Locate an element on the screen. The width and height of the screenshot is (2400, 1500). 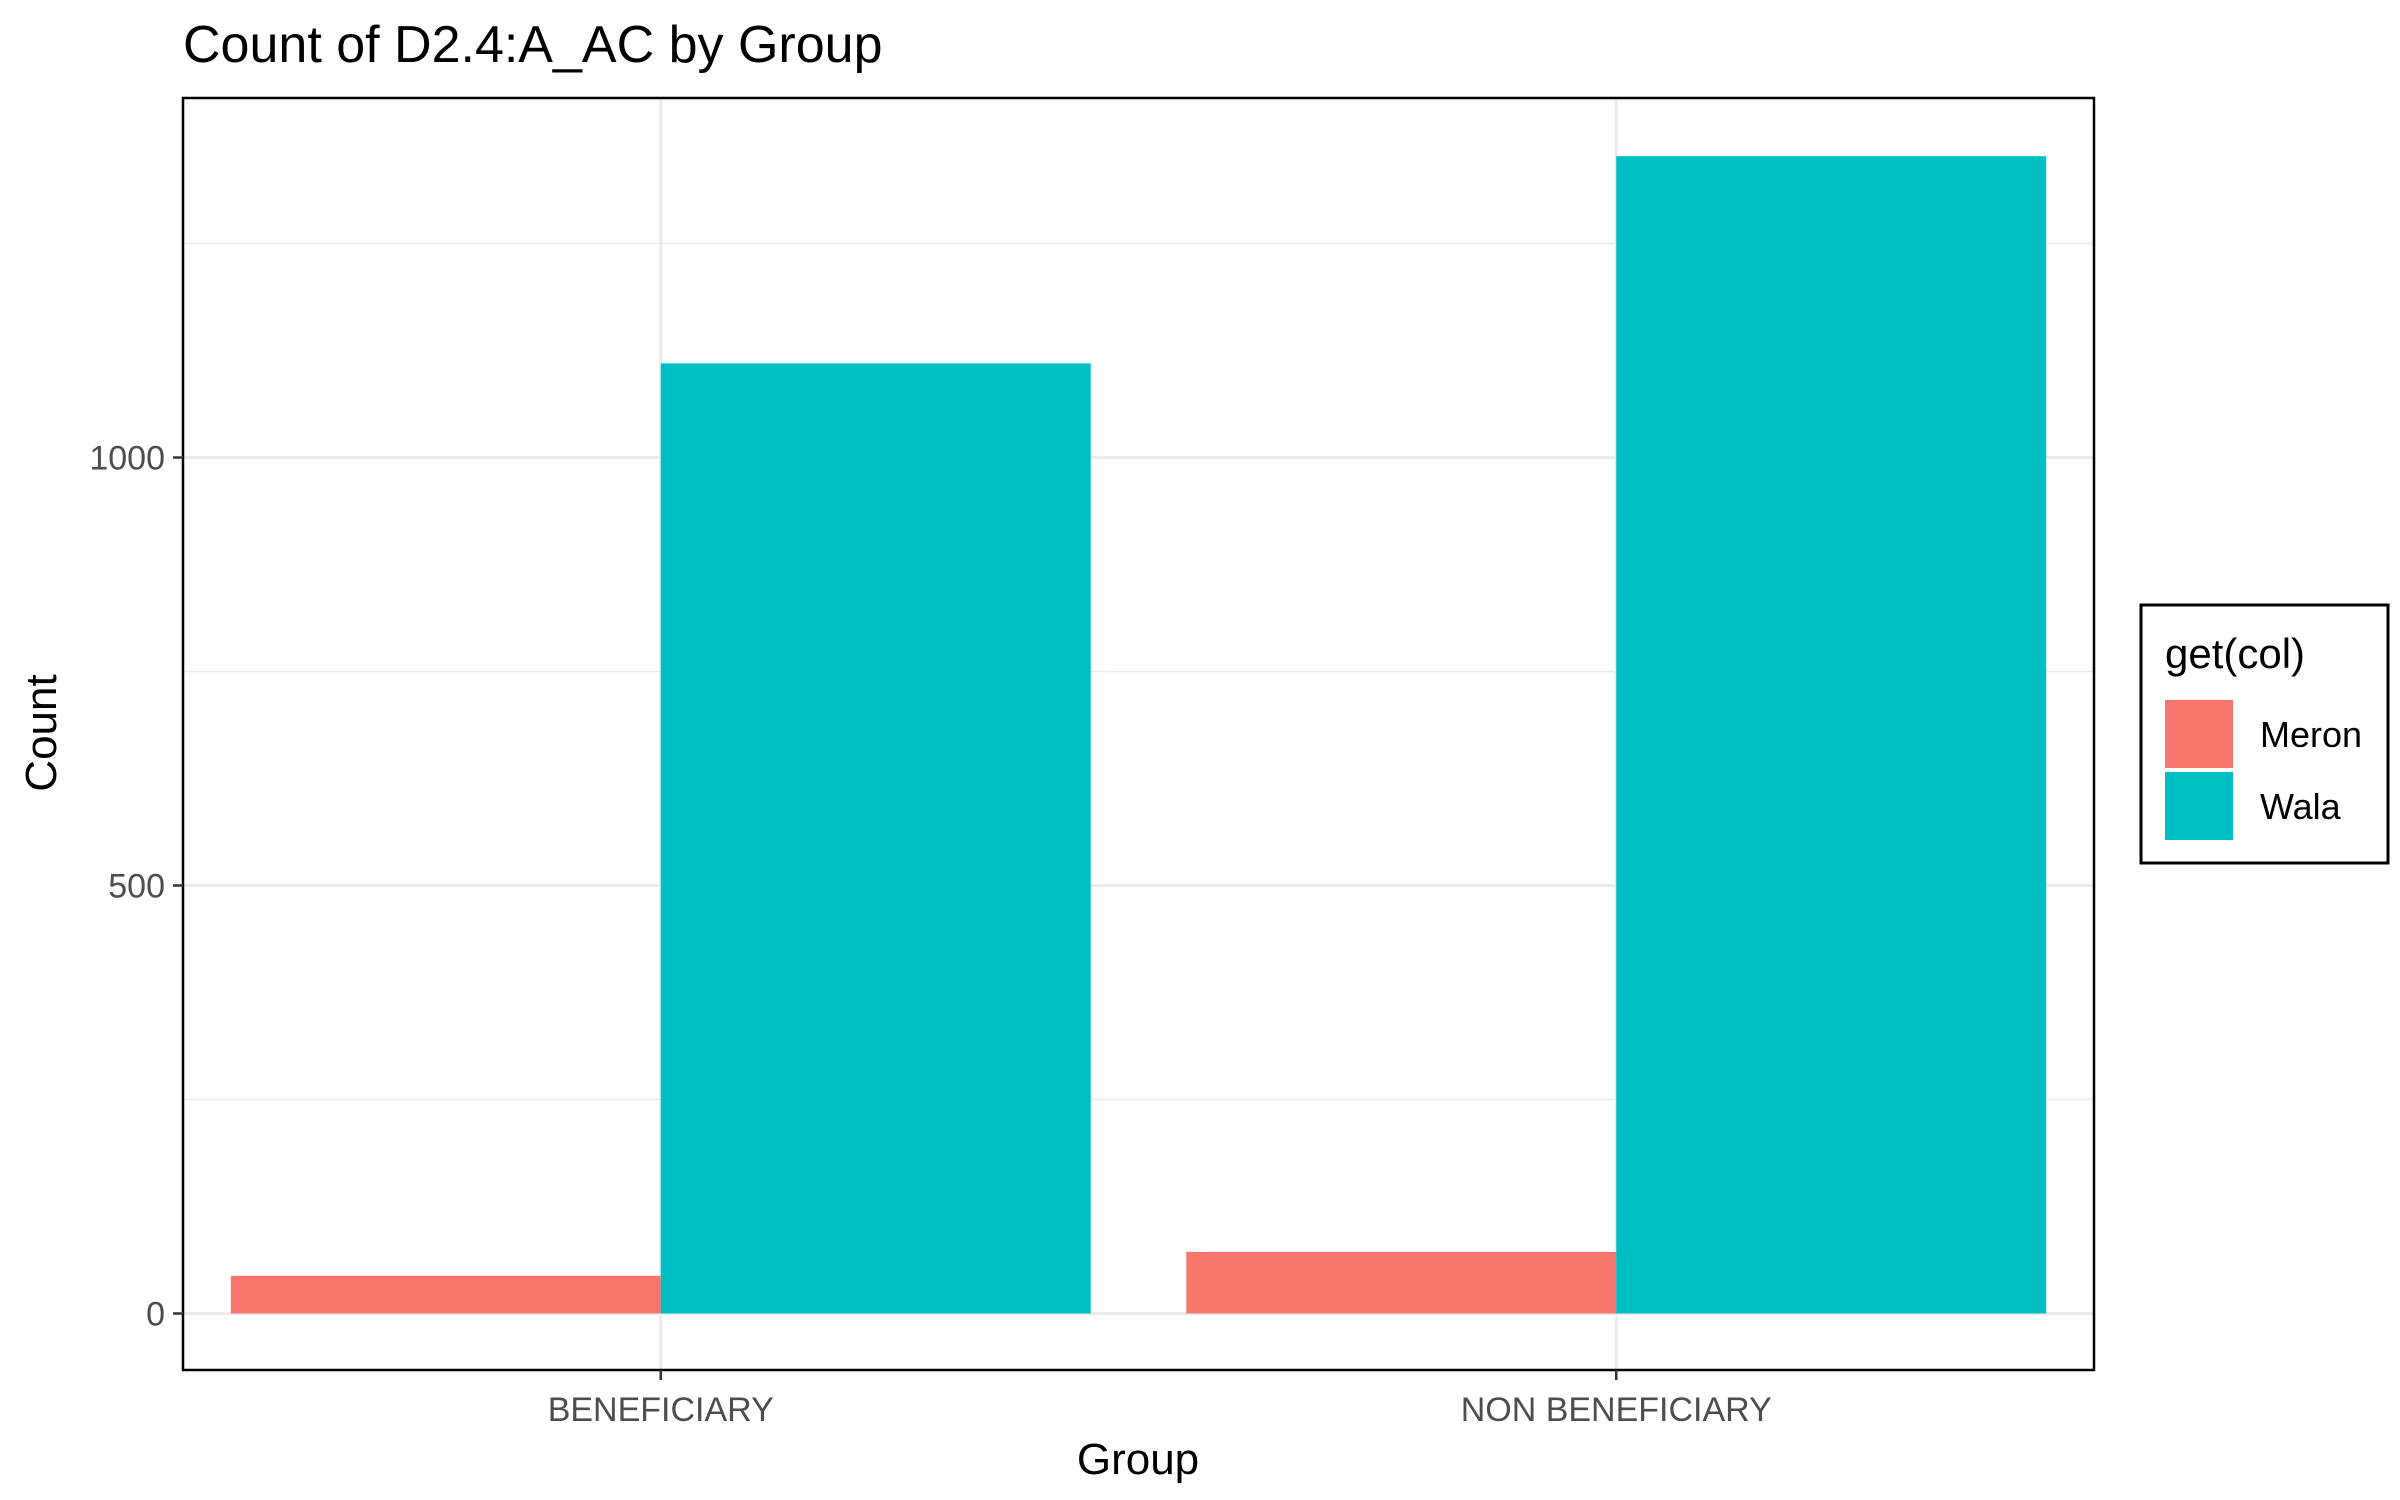
y-tick-label: 500 is located at coordinates (136, 887).